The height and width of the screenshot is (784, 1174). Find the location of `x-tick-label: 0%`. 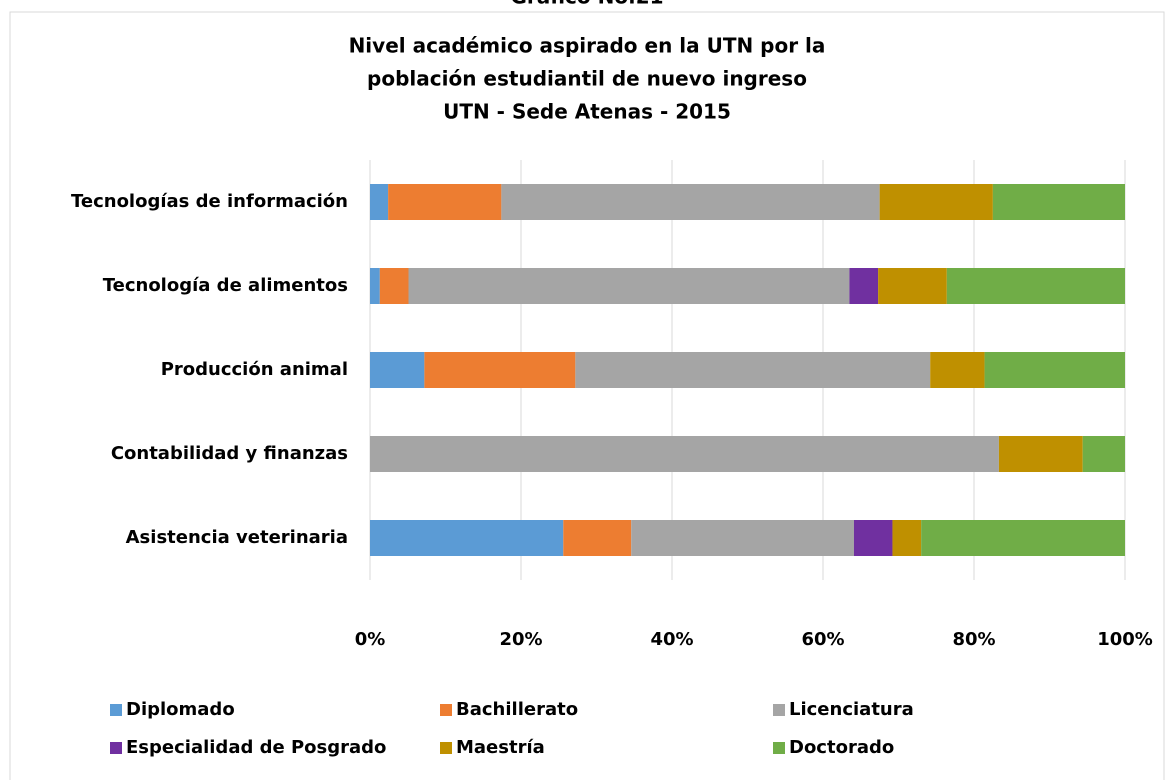

x-tick-label: 0% is located at coordinates (370, 639).